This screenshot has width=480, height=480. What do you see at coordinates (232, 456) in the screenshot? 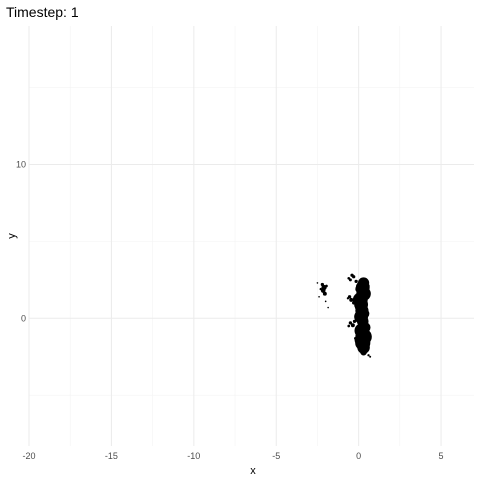
I see `x-tick-labels: -20 -15 -10 -5 0 5` at bounding box center [232, 456].